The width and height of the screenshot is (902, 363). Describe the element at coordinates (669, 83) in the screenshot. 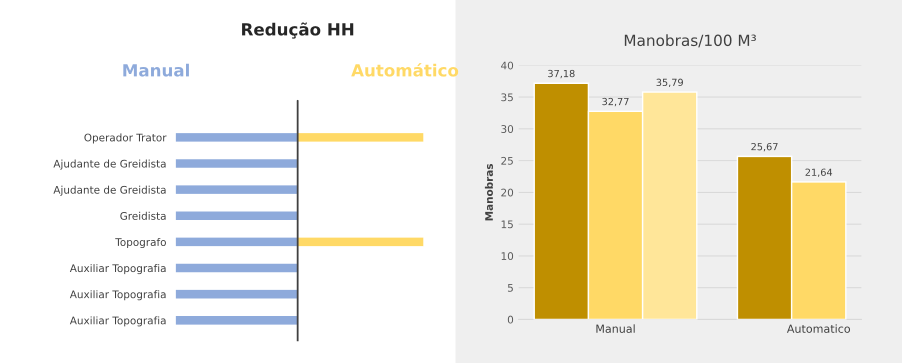

I see `data-label: 35,79` at that location.